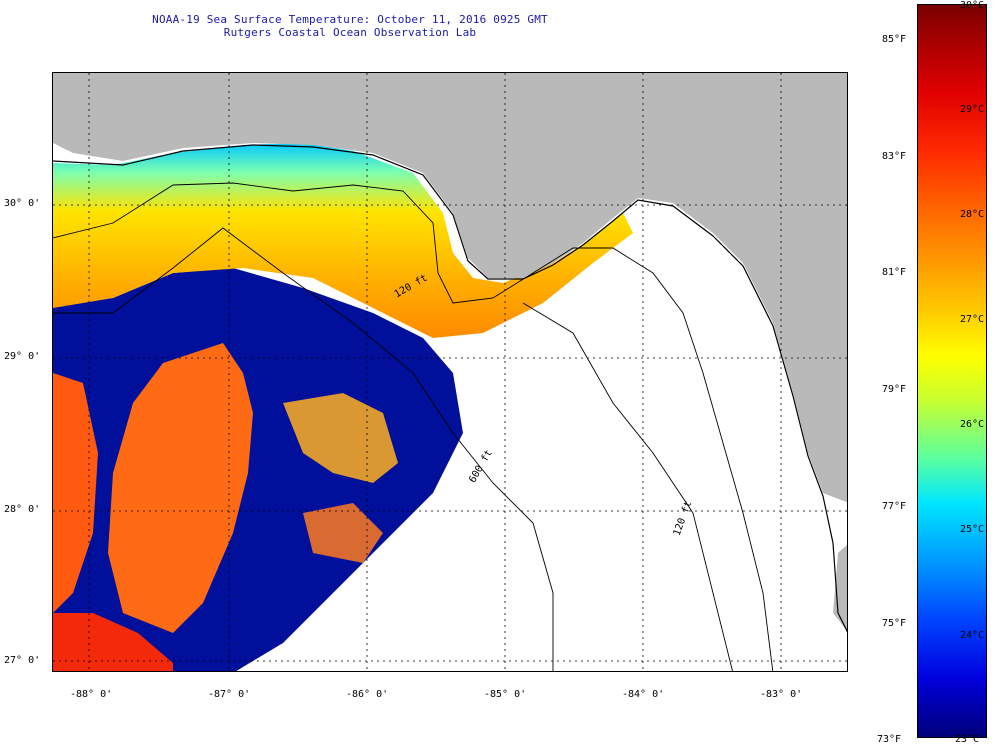 This screenshot has height=754, width=1000. I want to click on warm-water-west-edge, so click(75, 493).